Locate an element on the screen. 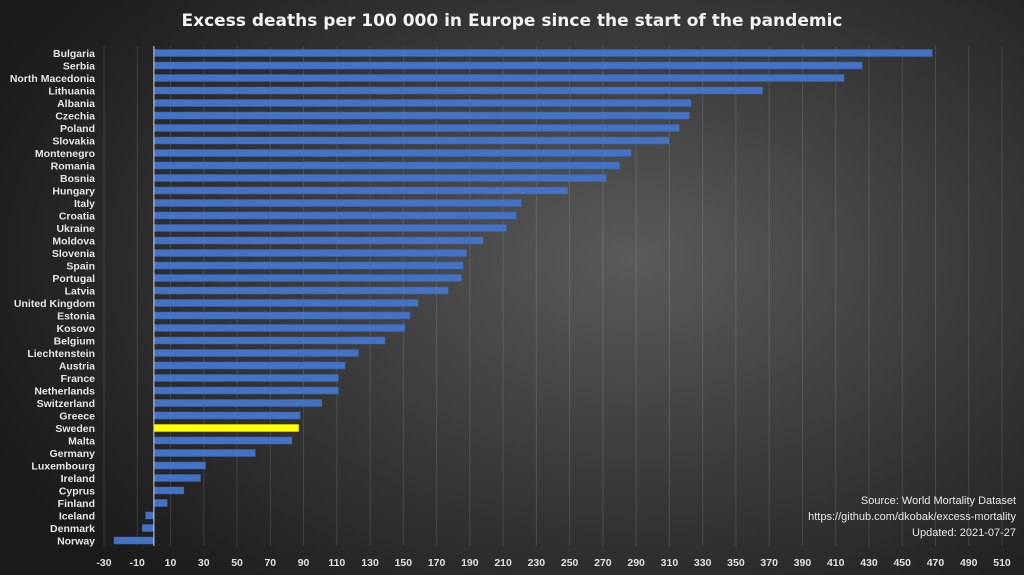 Image resolution: width=1024 pixels, height=575 pixels. category-label: France is located at coordinates (78, 379).